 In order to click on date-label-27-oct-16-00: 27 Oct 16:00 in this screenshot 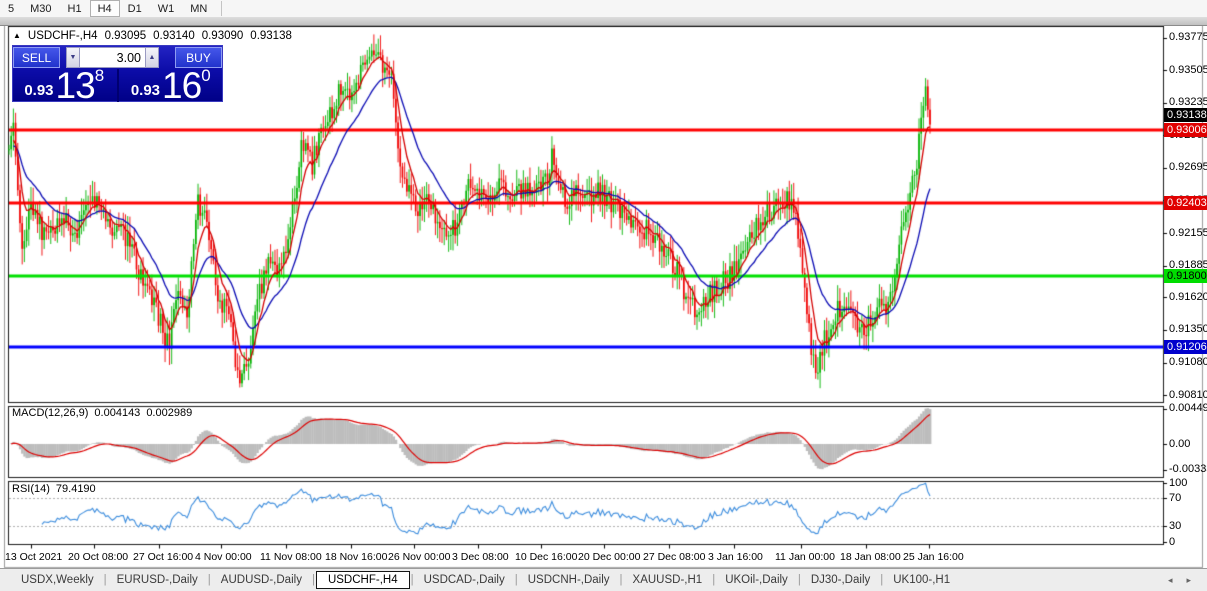, I will do `click(163, 557)`.